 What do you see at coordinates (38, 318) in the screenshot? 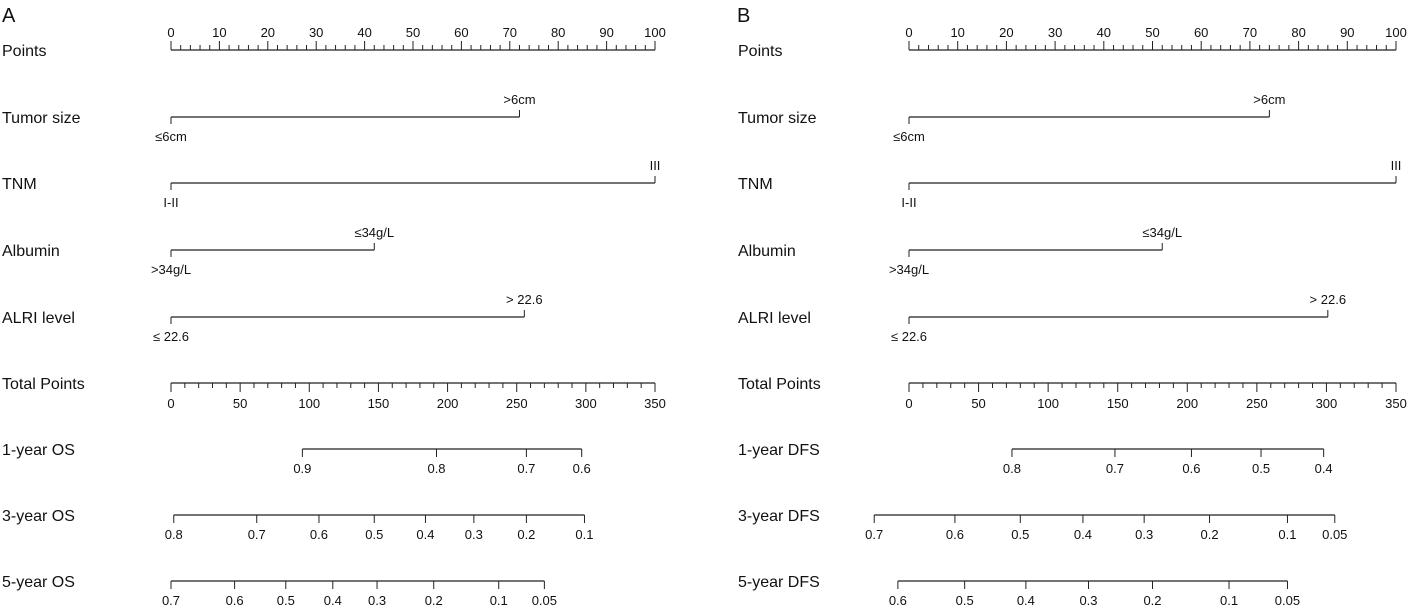
I see `row-label-alri-level: ALRI level` at bounding box center [38, 318].